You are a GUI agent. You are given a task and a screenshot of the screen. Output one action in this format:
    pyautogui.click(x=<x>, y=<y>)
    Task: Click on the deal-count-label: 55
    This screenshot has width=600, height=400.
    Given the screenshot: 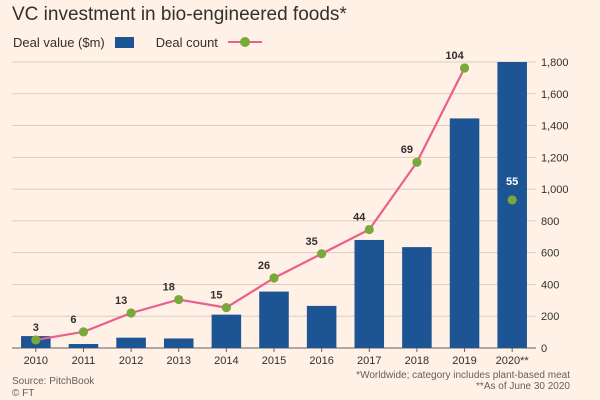 What is the action you would take?
    pyautogui.click(x=512, y=182)
    